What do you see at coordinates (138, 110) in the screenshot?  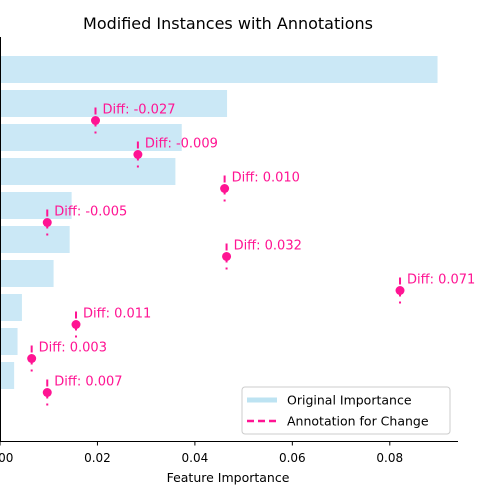 I see `annotation-label-1: Diff: -0.027` at bounding box center [138, 110].